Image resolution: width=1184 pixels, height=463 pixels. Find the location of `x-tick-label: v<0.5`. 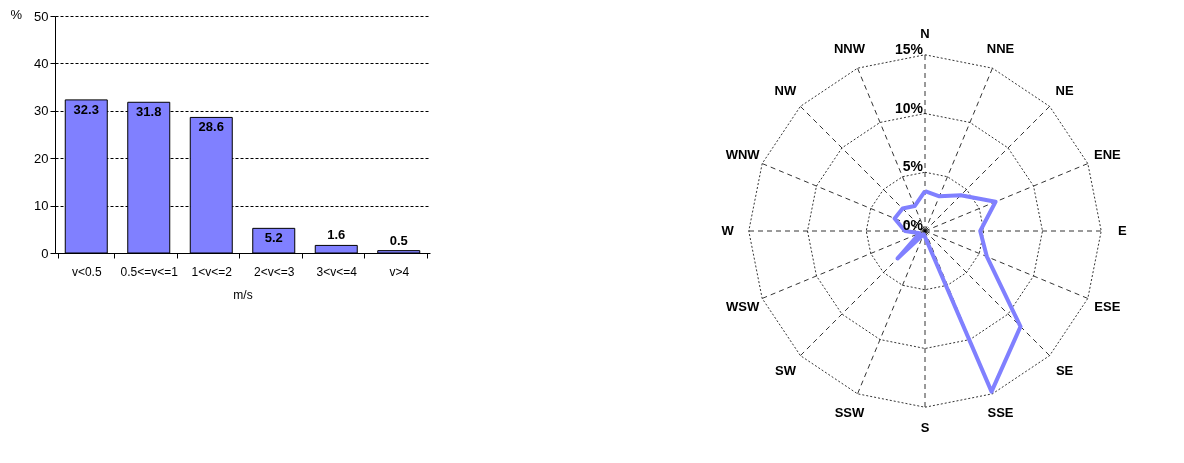

x-tick-label: v<0.5 is located at coordinates (86, 271).